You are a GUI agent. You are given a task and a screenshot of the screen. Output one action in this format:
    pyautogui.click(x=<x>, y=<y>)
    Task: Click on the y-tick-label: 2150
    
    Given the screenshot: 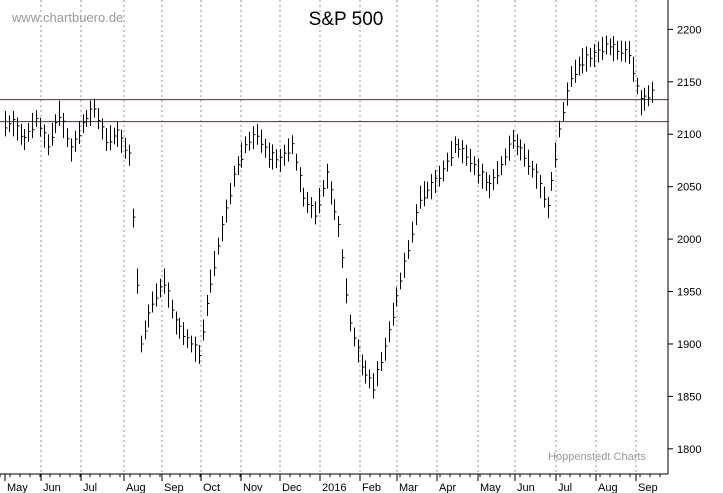 What is the action you would take?
    pyautogui.click(x=689, y=83)
    